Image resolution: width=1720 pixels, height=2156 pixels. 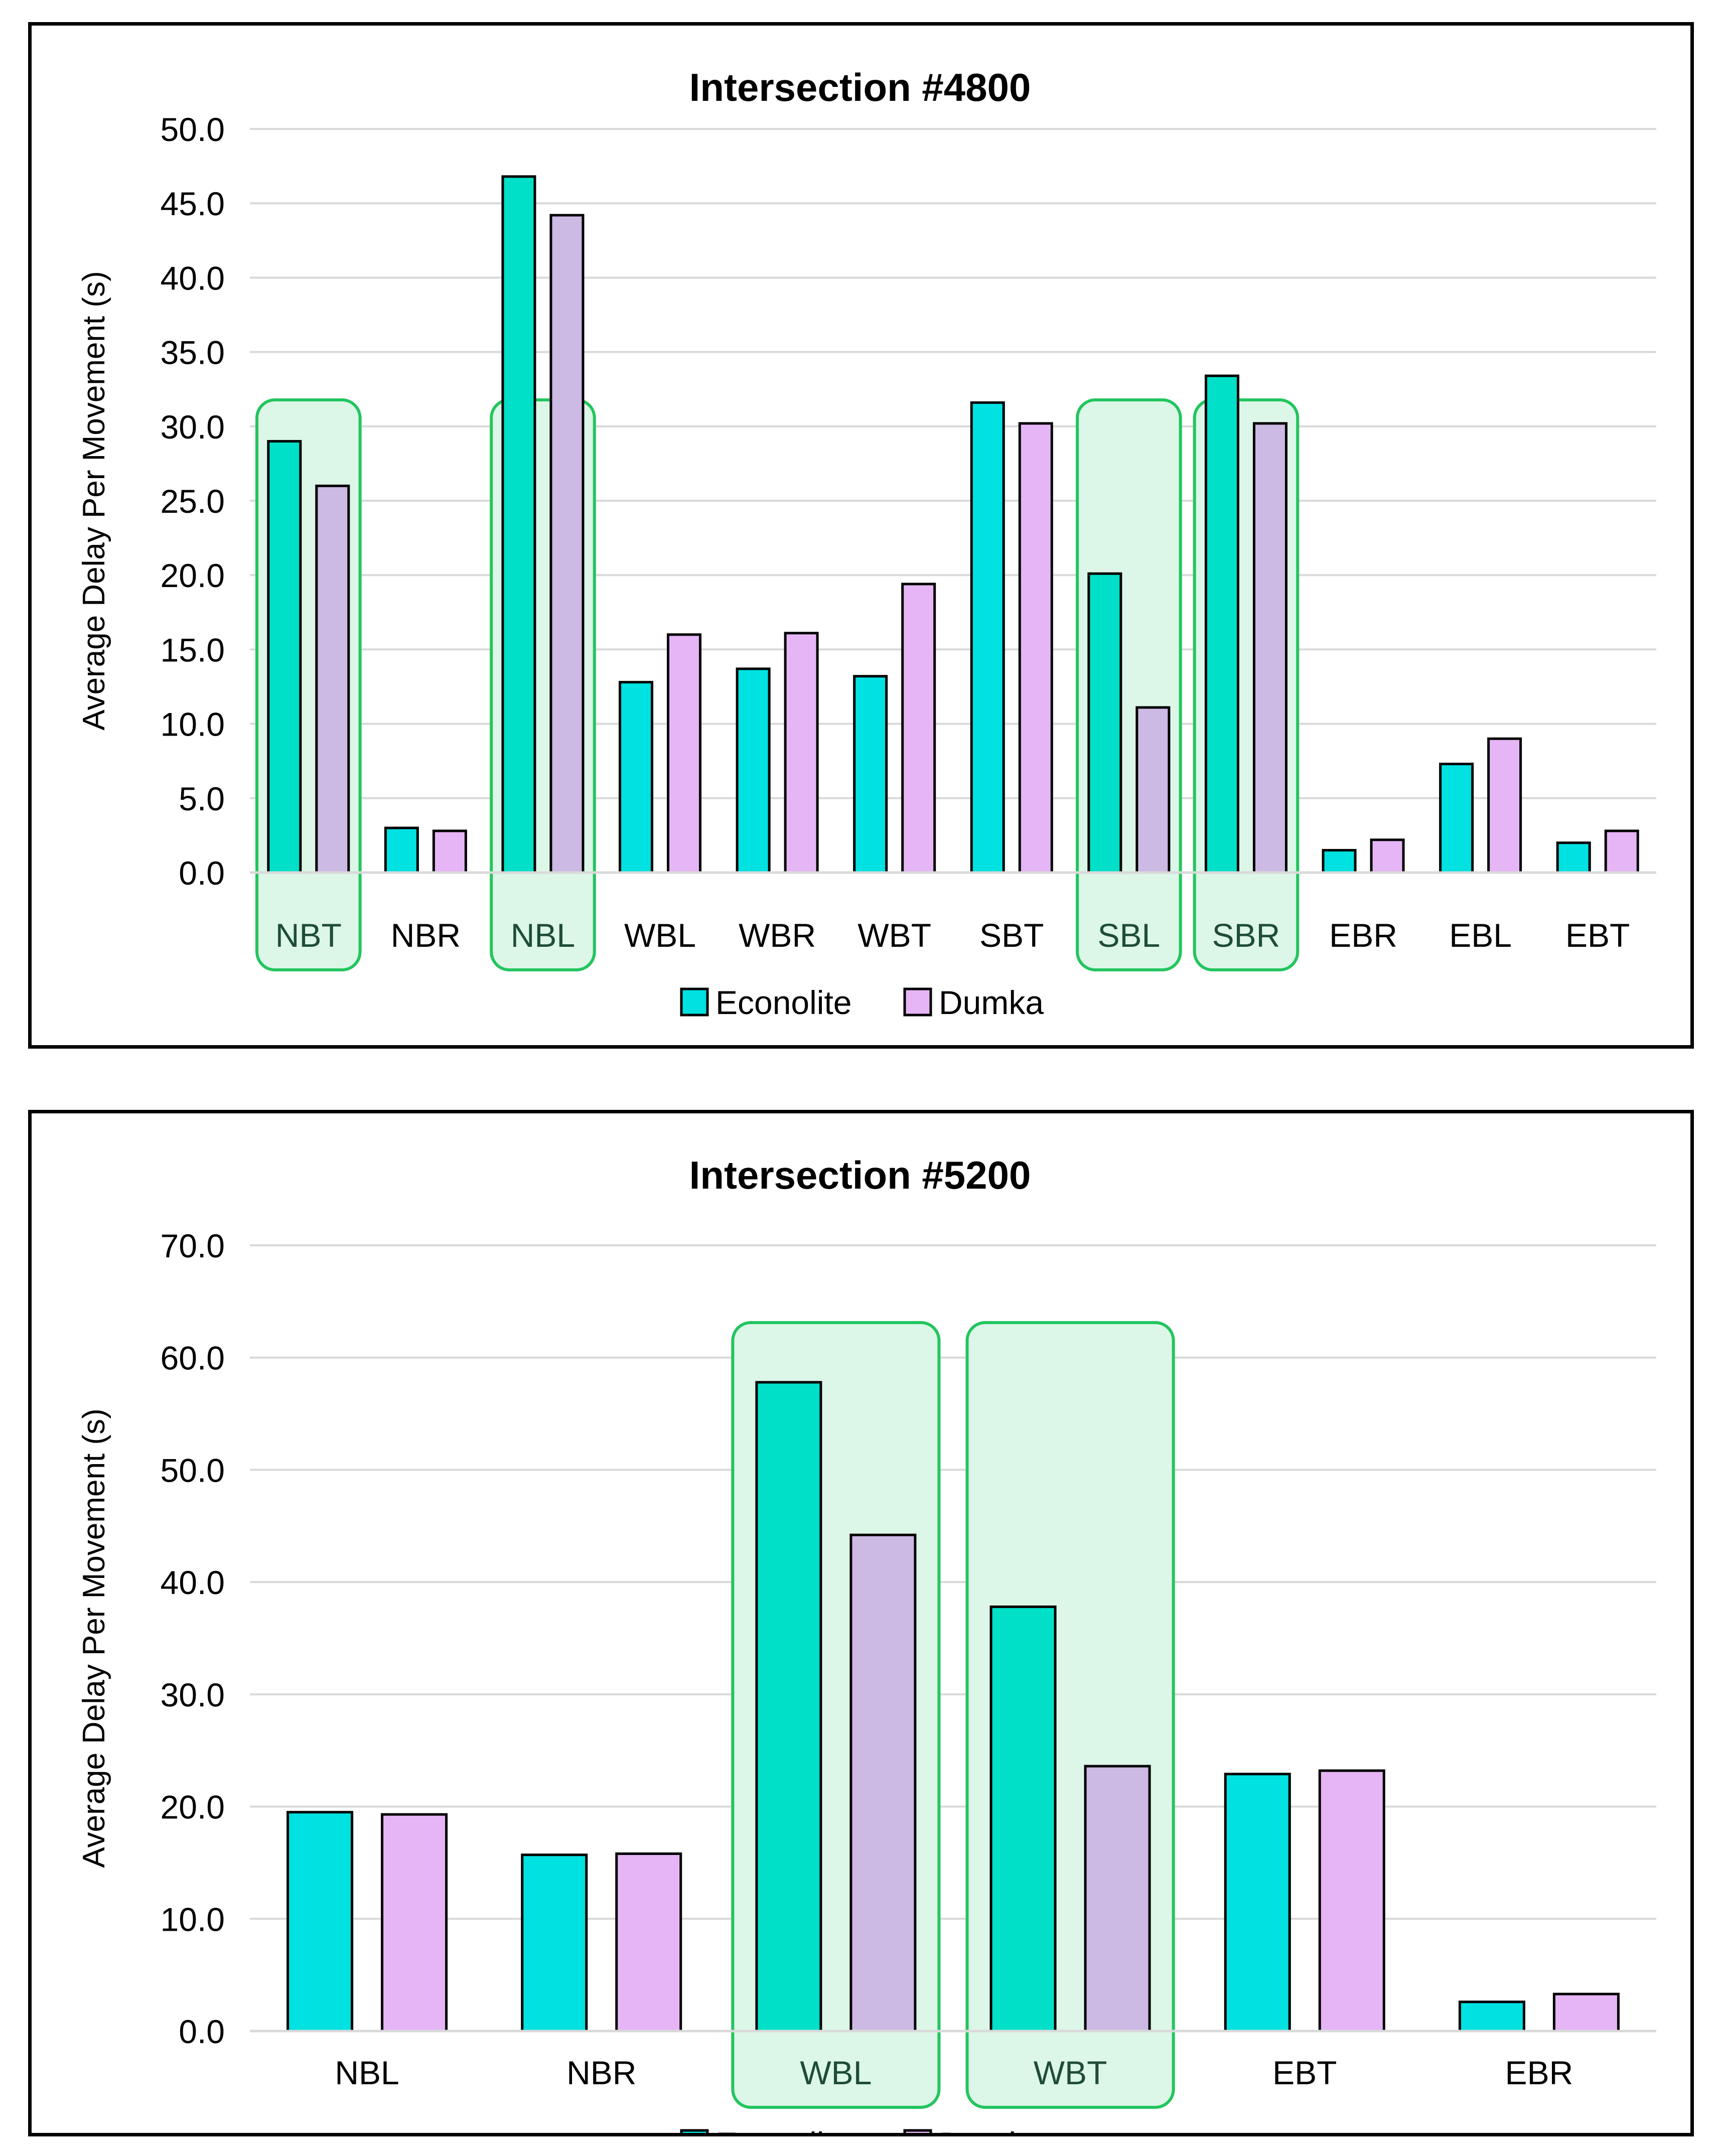 I want to click on bar-econolite-nbt, so click(x=284, y=657).